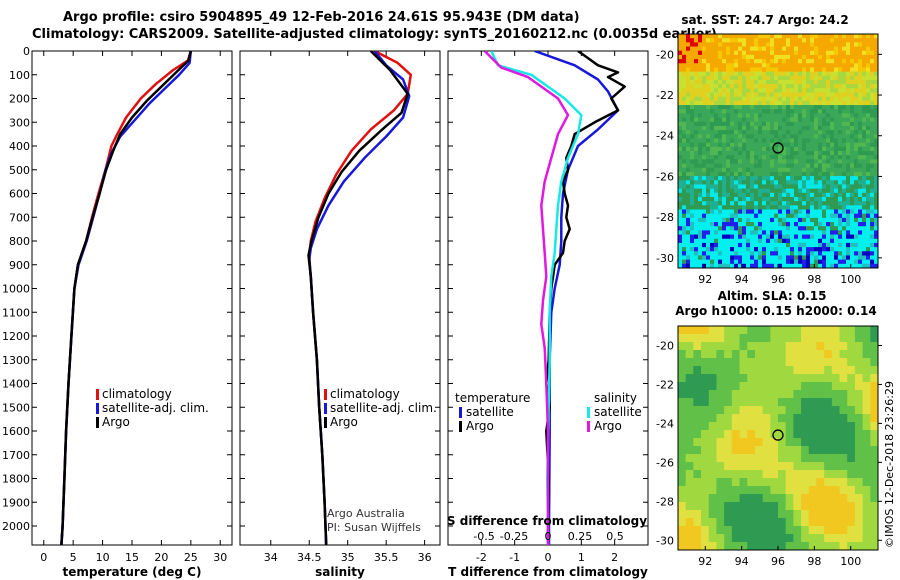  What do you see at coordinates (581, 557) in the screenshot?
I see `x-tick-label: 1` at bounding box center [581, 557].